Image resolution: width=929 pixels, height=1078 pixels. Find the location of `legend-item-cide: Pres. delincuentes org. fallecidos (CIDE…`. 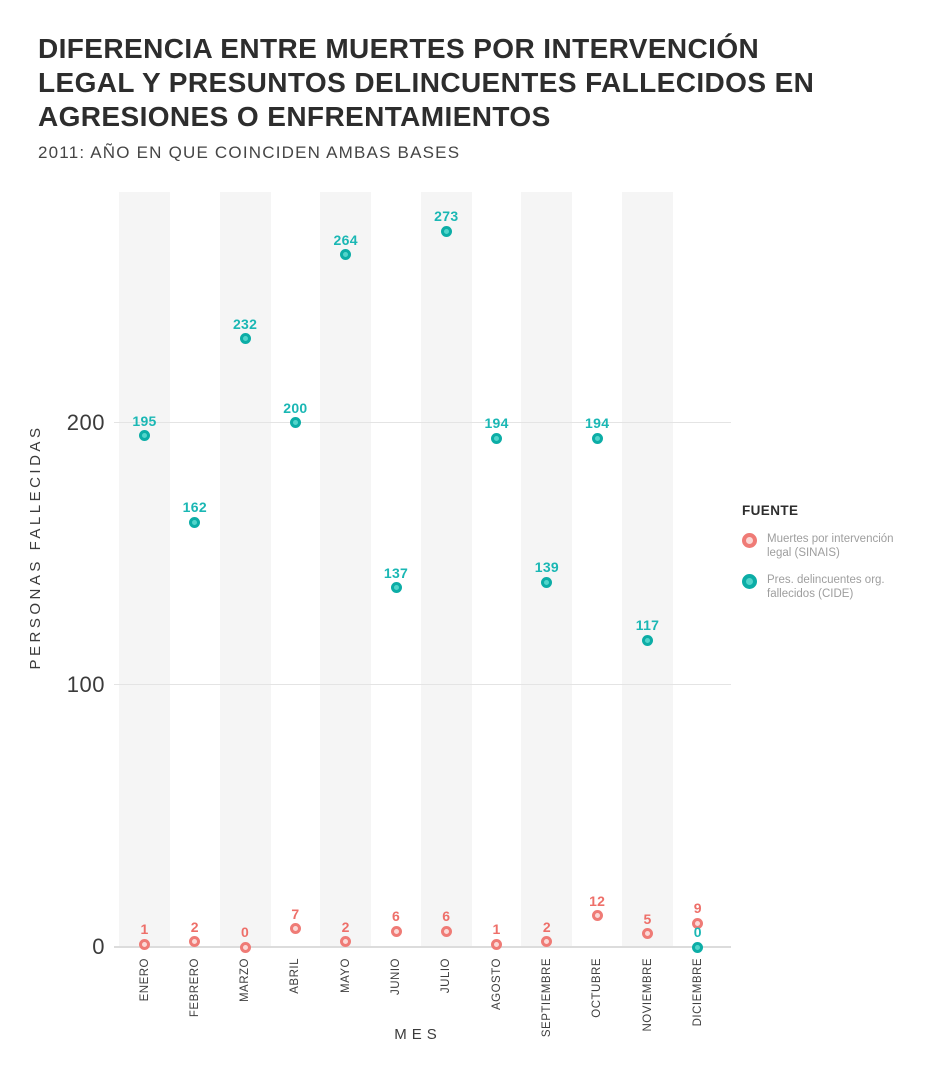

legend-item-cide: Pres. delincuentes org. fallecidos (CIDE… is located at coordinates (829, 587).